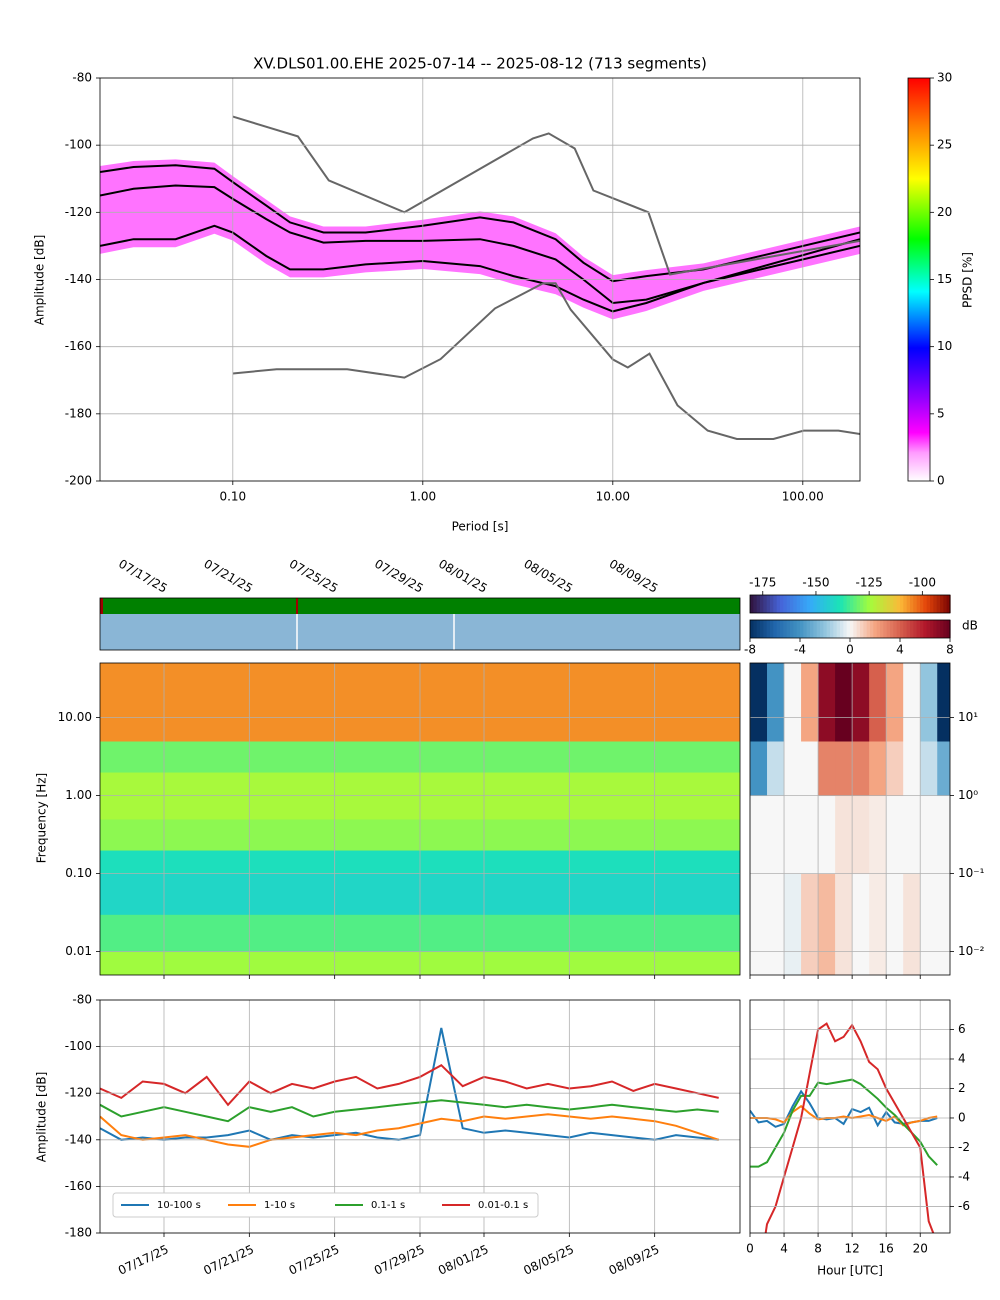 The width and height of the screenshot is (1000, 1300). What do you see at coordinates (964, 1206) in the screenshot?
I see `y-tick-label: -6` at bounding box center [964, 1206].